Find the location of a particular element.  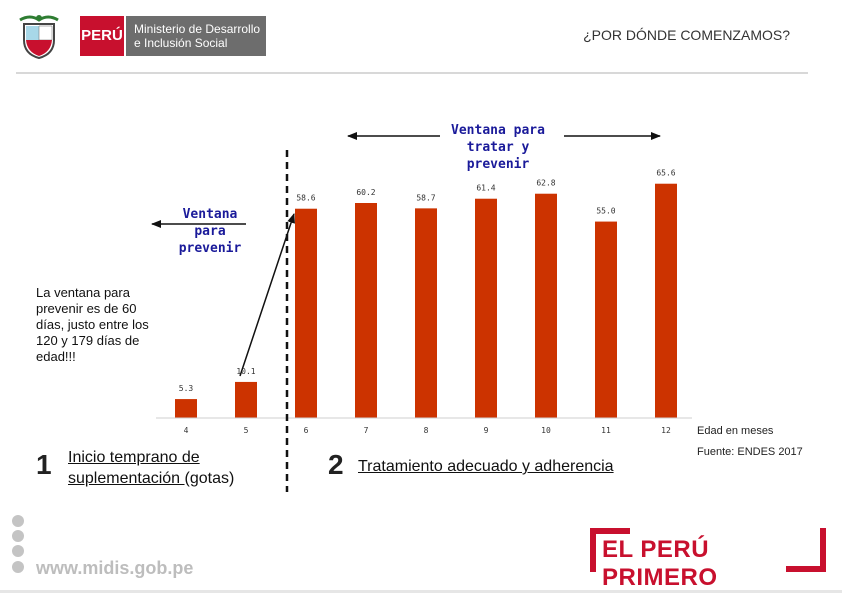

instagram-icon is located at coordinates (18, 551).